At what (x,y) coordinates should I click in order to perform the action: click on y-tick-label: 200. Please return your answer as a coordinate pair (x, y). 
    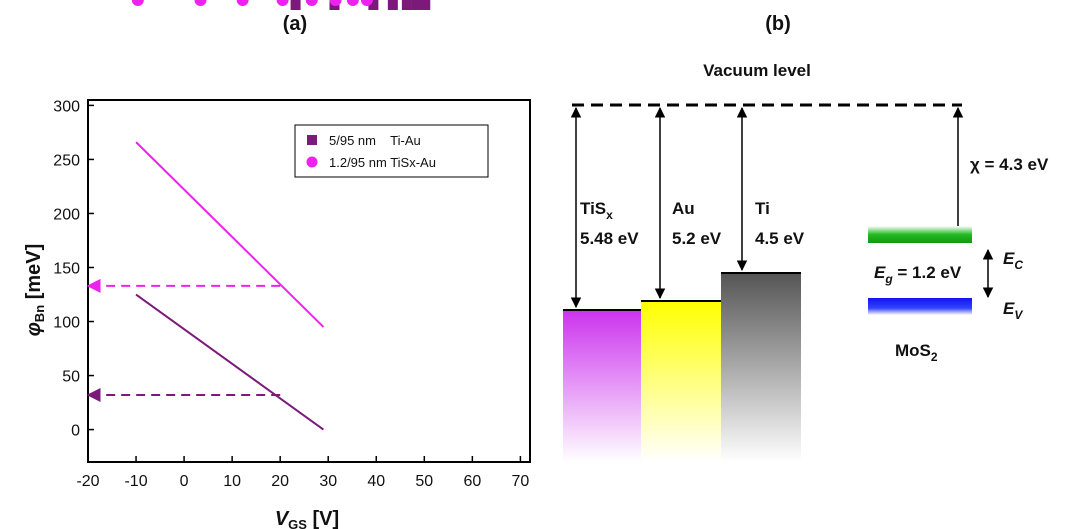
    Looking at the image, I should click on (66, 214).